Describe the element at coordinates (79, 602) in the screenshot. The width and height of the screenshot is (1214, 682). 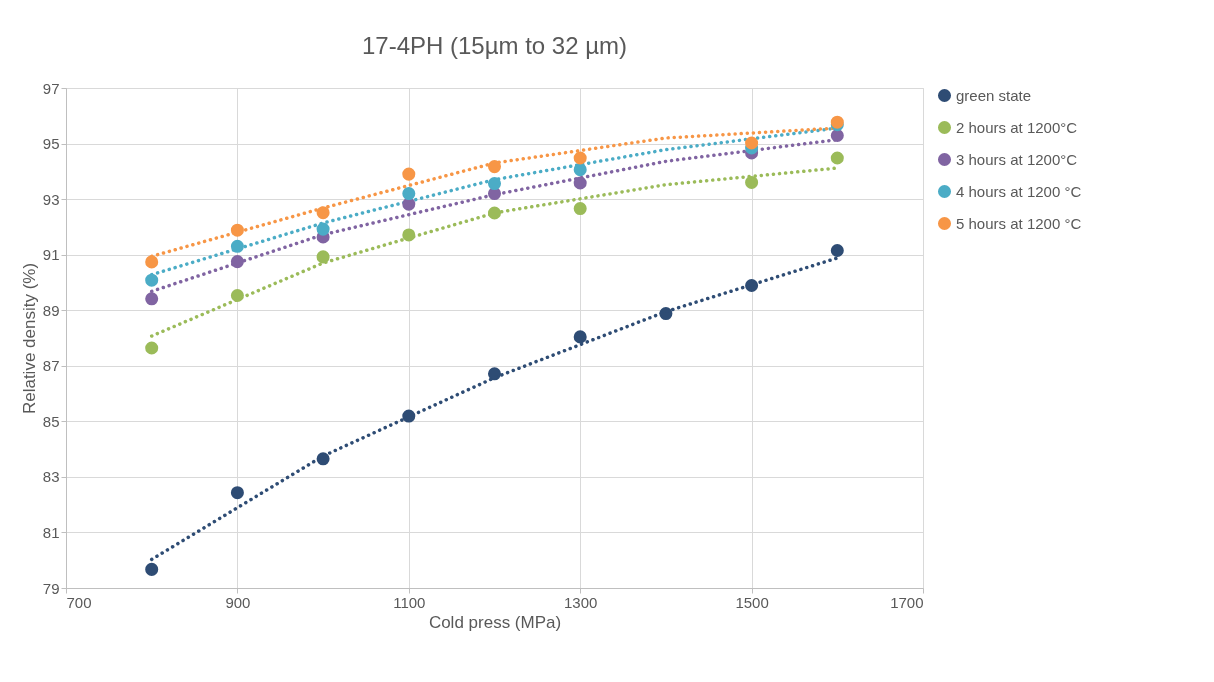
I see `x-tick-label: 700` at that location.